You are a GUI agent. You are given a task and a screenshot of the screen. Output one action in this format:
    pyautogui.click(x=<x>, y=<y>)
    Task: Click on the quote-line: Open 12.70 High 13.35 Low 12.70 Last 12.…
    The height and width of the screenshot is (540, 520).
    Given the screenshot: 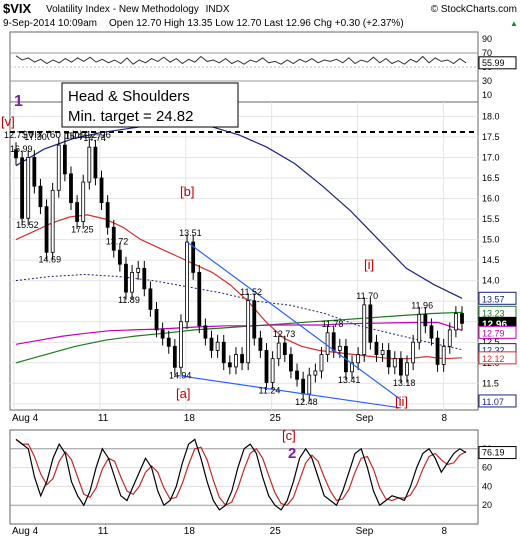 What is the action you would take?
    pyautogui.click(x=256, y=23)
    